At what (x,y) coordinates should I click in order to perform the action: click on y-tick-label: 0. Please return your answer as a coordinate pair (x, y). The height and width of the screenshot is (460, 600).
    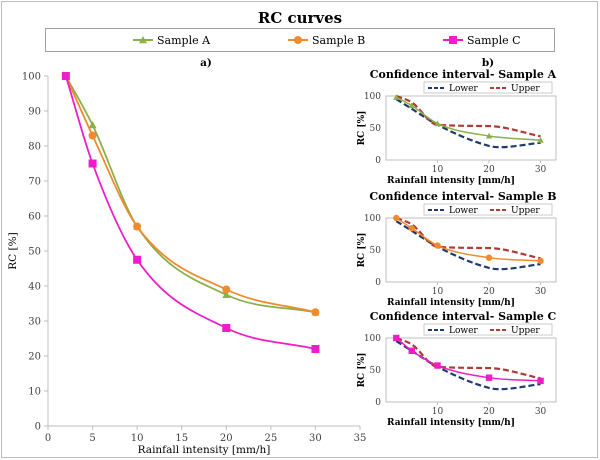
    Looking at the image, I should click on (38, 427).